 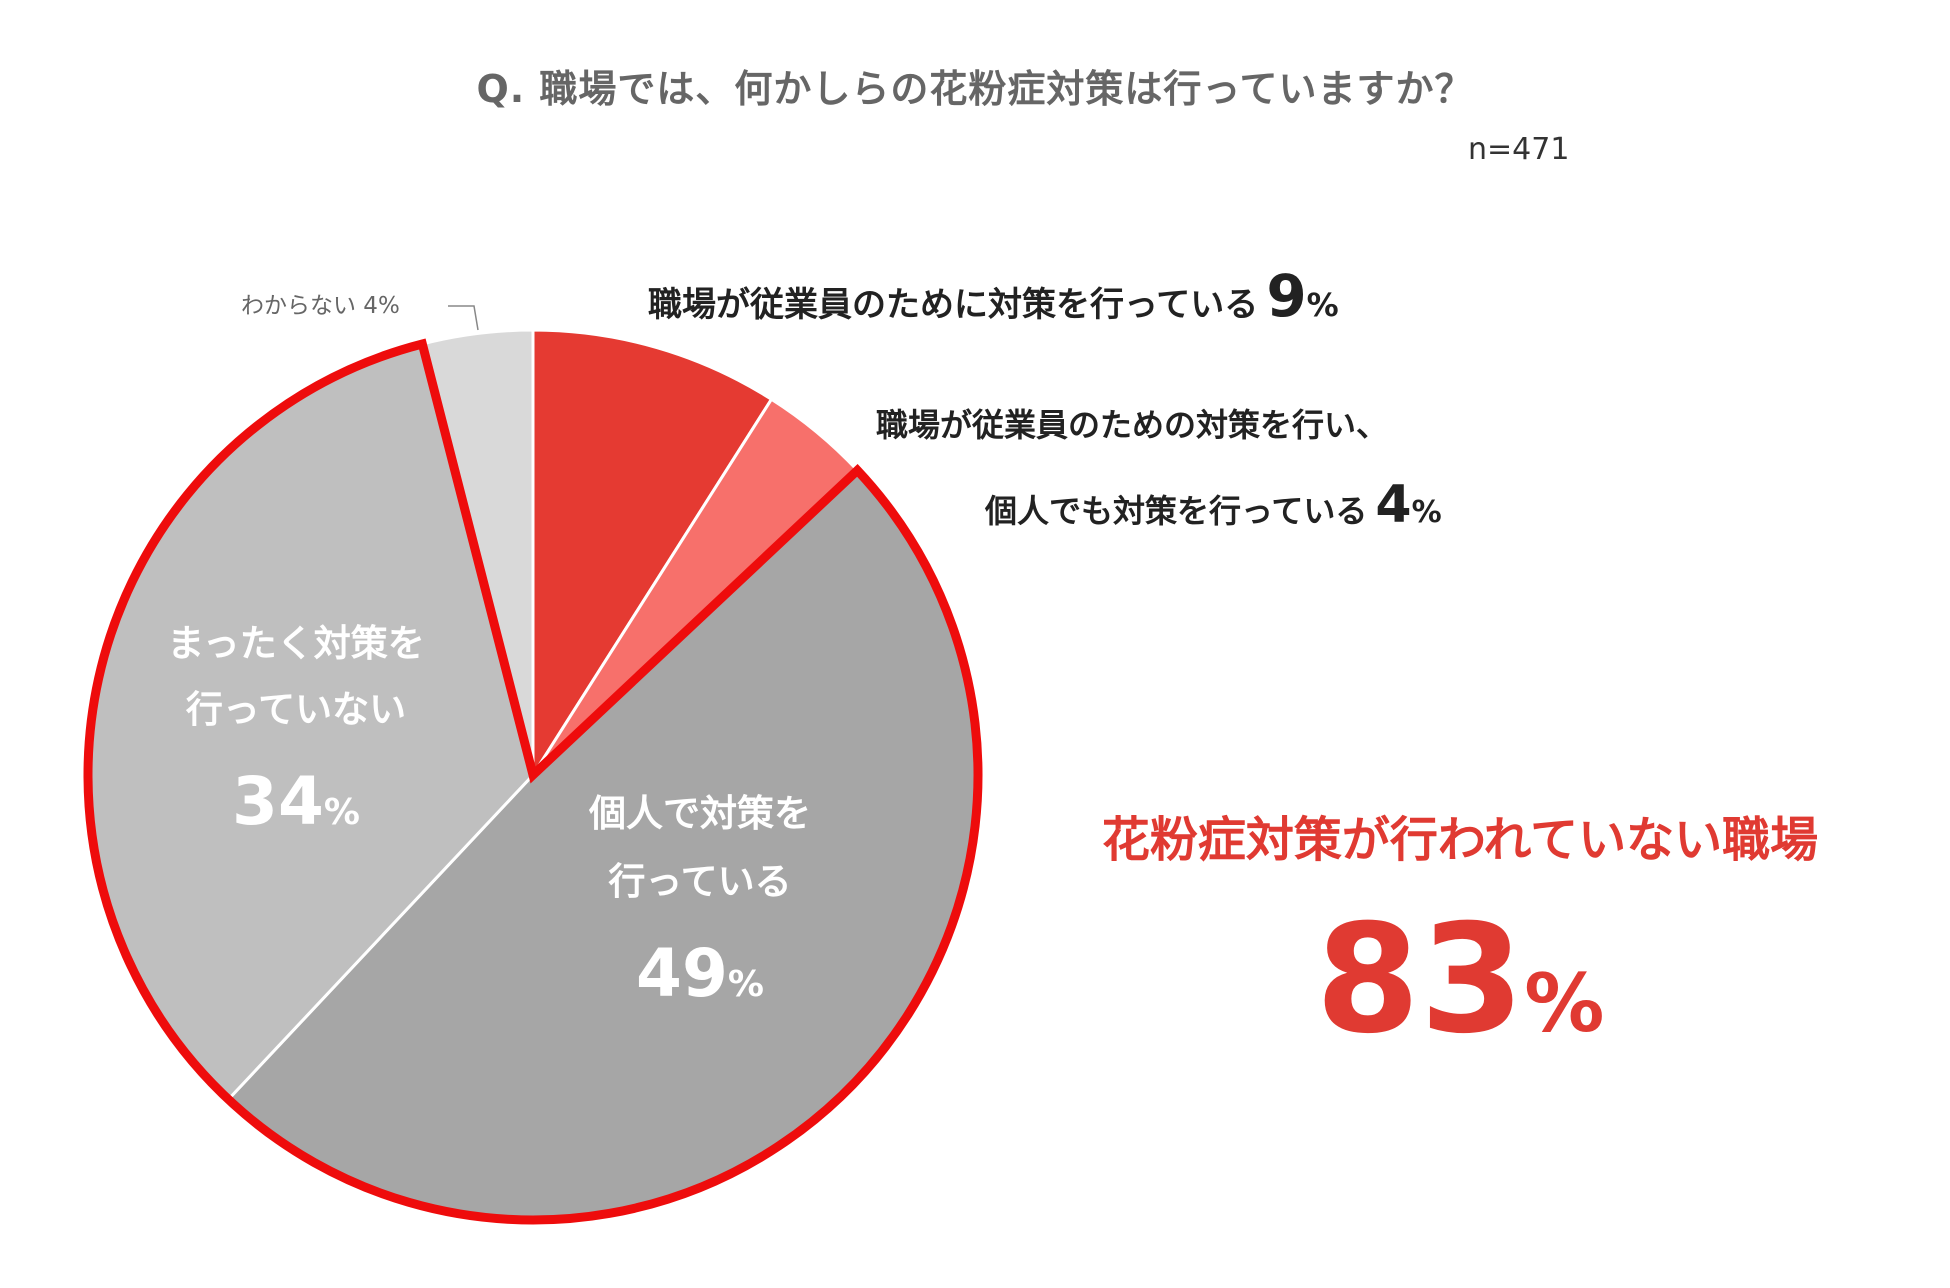 I want to click on slice-label-workplace-text: 職場が従業員のために対策を行っている, so click(x=953, y=305).